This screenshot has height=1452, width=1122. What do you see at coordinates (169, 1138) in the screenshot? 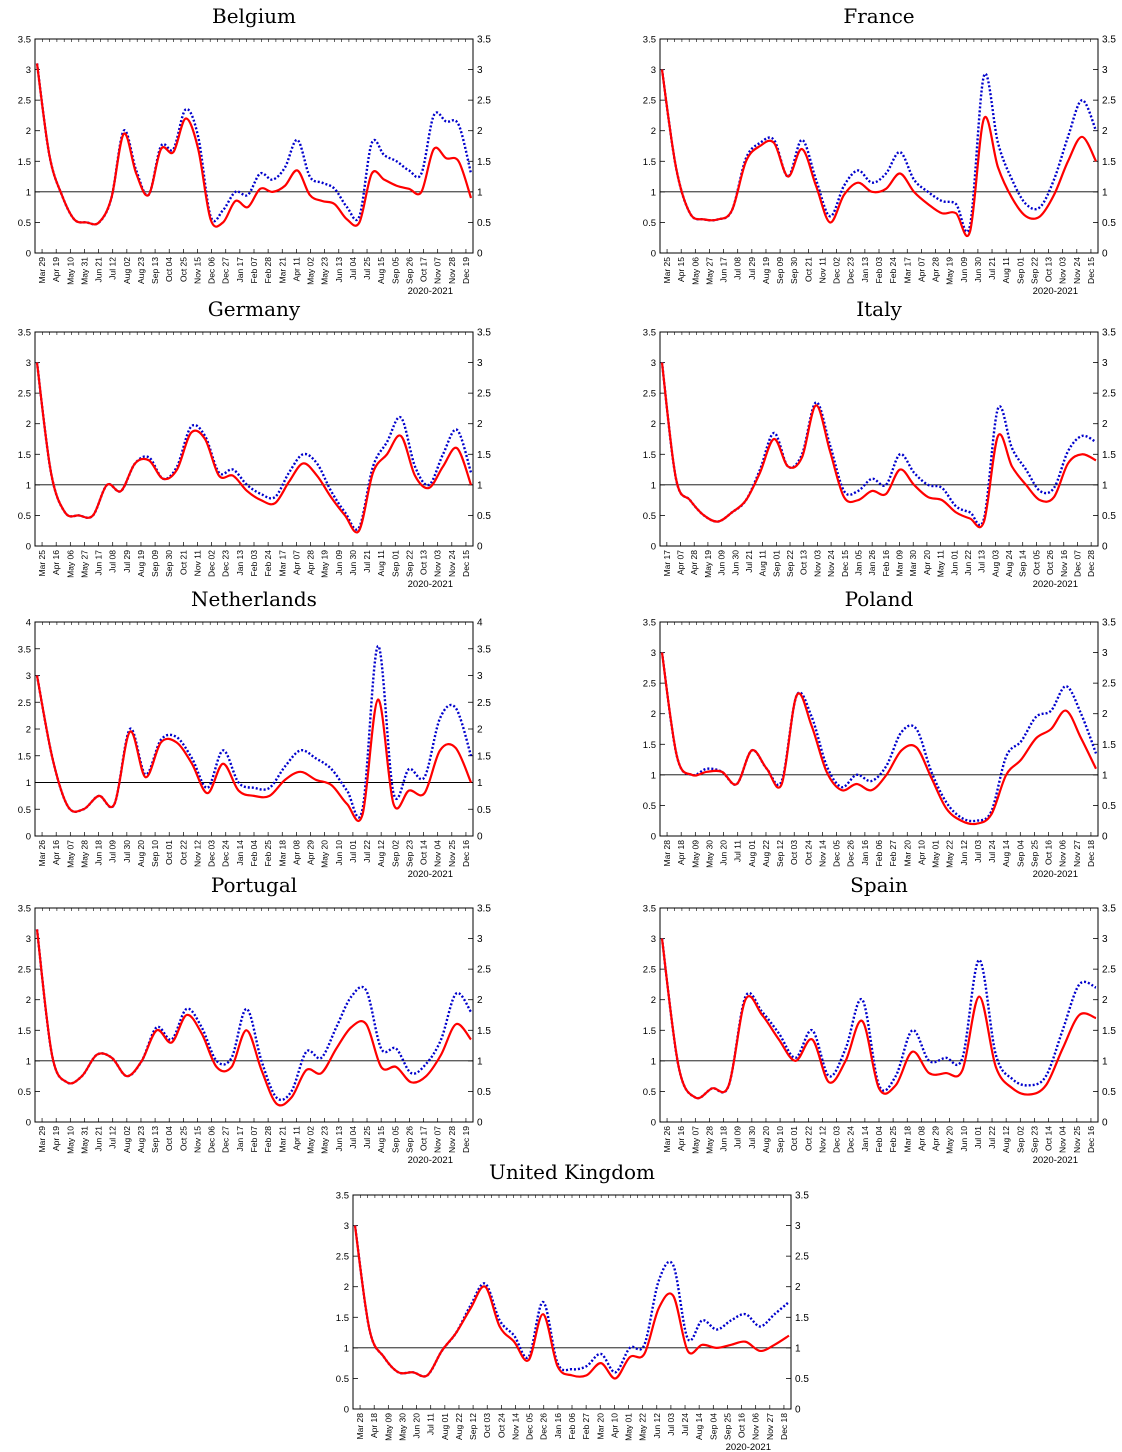
I see `xtick-label: Oct 04` at bounding box center [169, 1138].